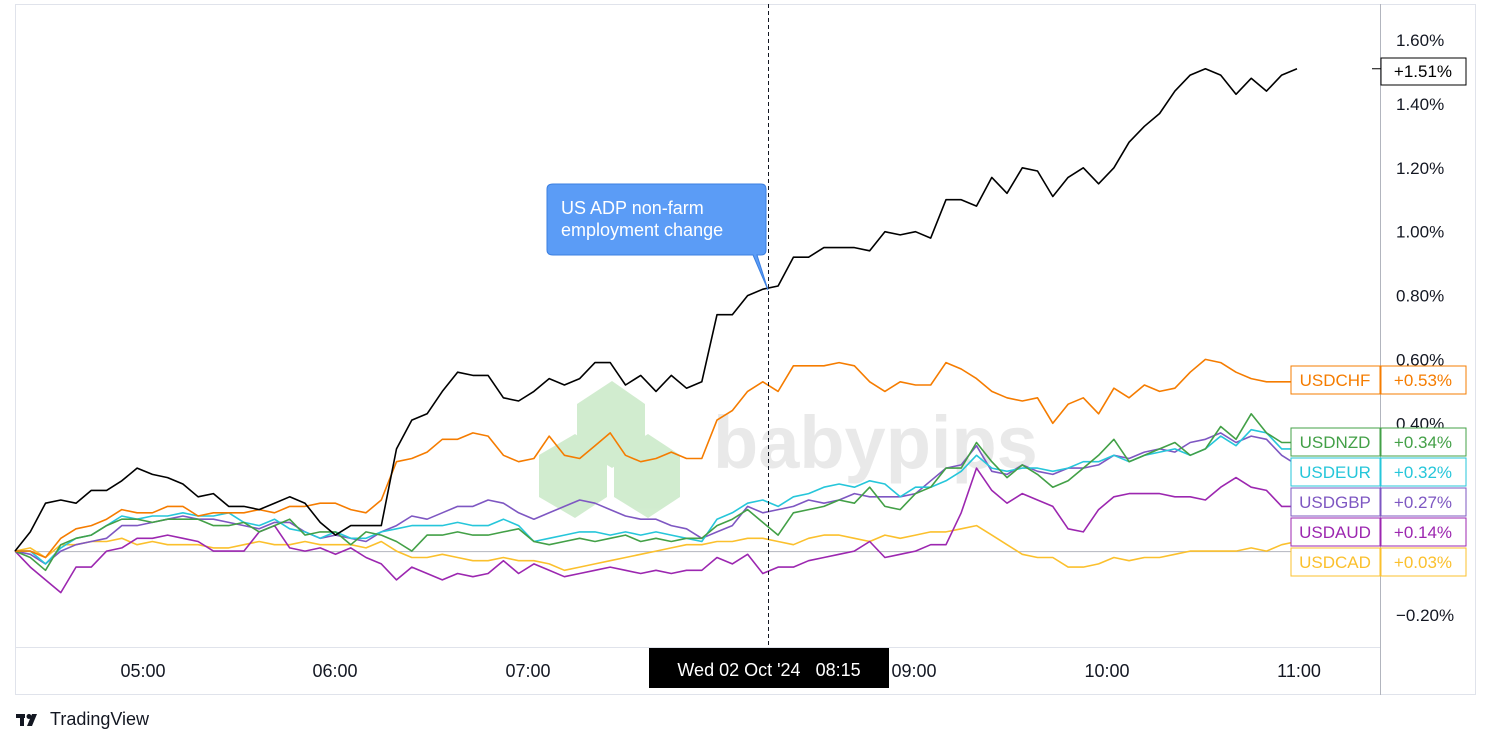 Image resolution: width=1491 pixels, height=748 pixels. What do you see at coordinates (1423, 71) in the screenshot?
I see `price-tag-value: +1.51%` at bounding box center [1423, 71].